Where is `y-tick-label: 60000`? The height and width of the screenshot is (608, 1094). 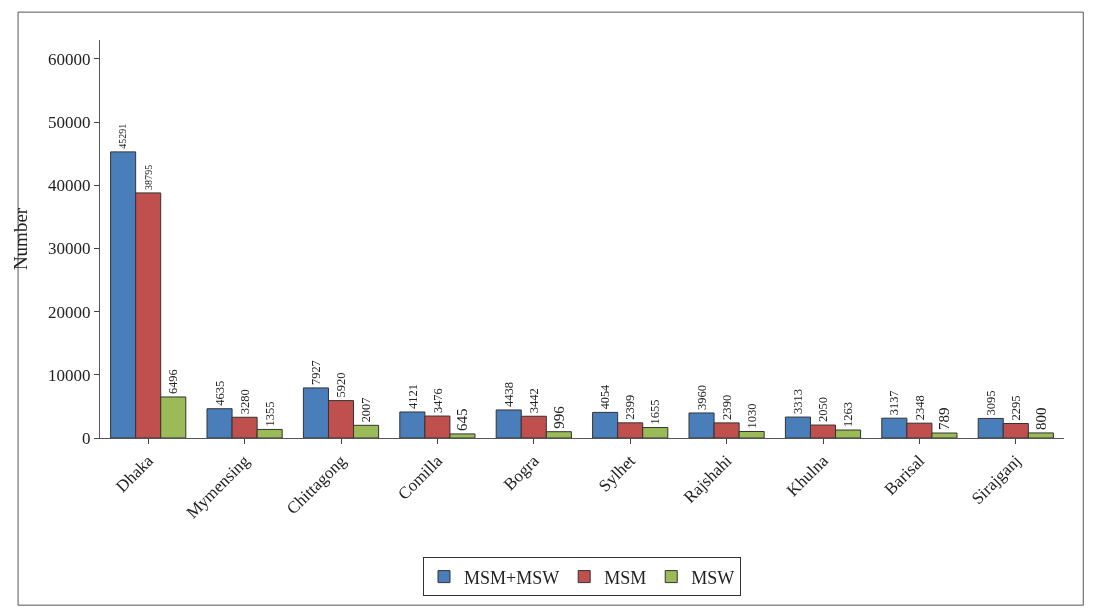
y-tick-label: 60000 is located at coordinates (69, 59).